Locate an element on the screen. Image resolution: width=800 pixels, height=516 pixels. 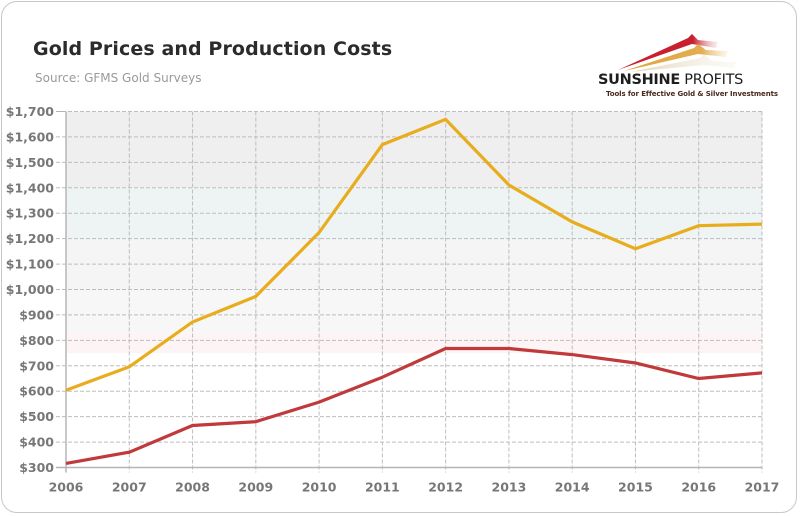
y-tick-label: $1,700 is located at coordinates (30, 111).